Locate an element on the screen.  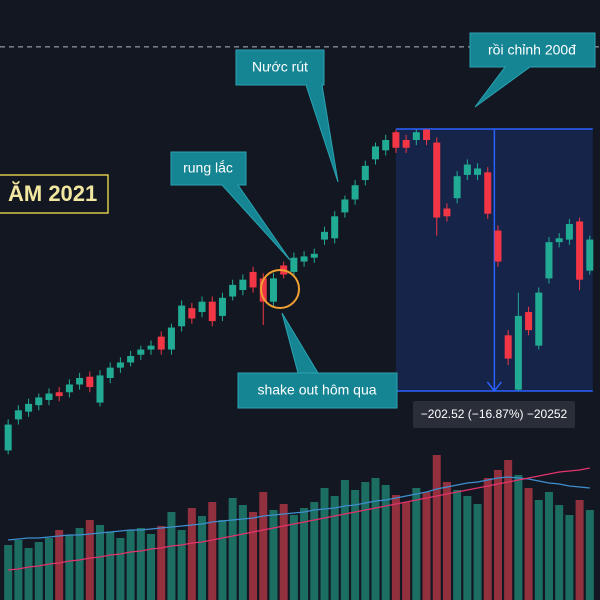
annotation: shake out hôm qua is located at coordinates (316, 390).